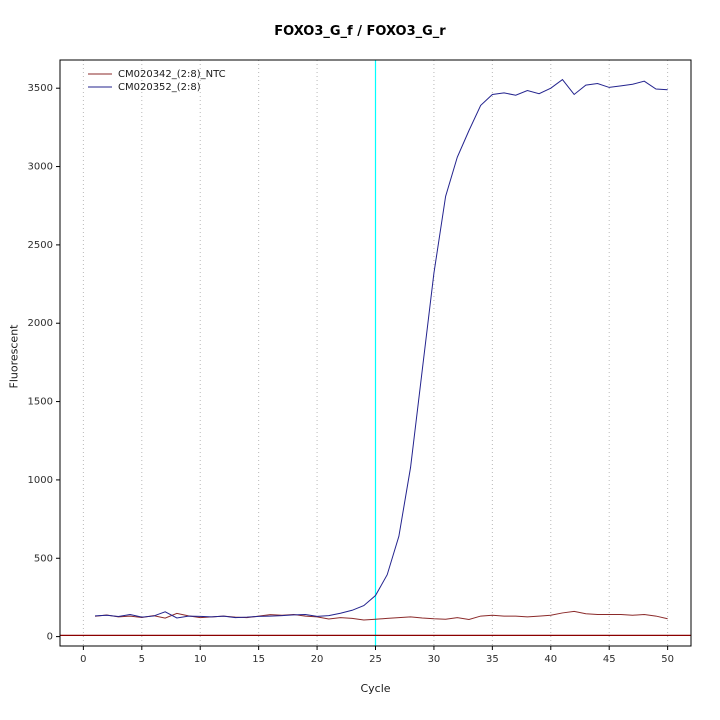 The width and height of the screenshot is (720, 720). What do you see at coordinates (40, 167) in the screenshot?
I see `y-tick-label: 3000` at bounding box center [40, 167].